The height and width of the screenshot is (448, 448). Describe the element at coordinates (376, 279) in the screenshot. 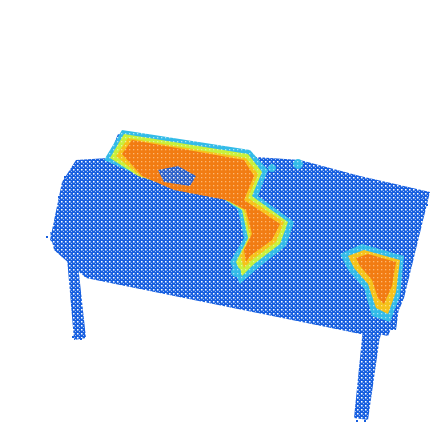

I see `right-spot-hot` at that location.